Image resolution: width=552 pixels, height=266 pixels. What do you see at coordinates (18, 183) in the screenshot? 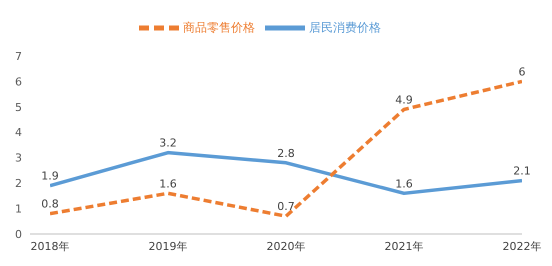
I see `y-tick-label: 2` at bounding box center [18, 183].